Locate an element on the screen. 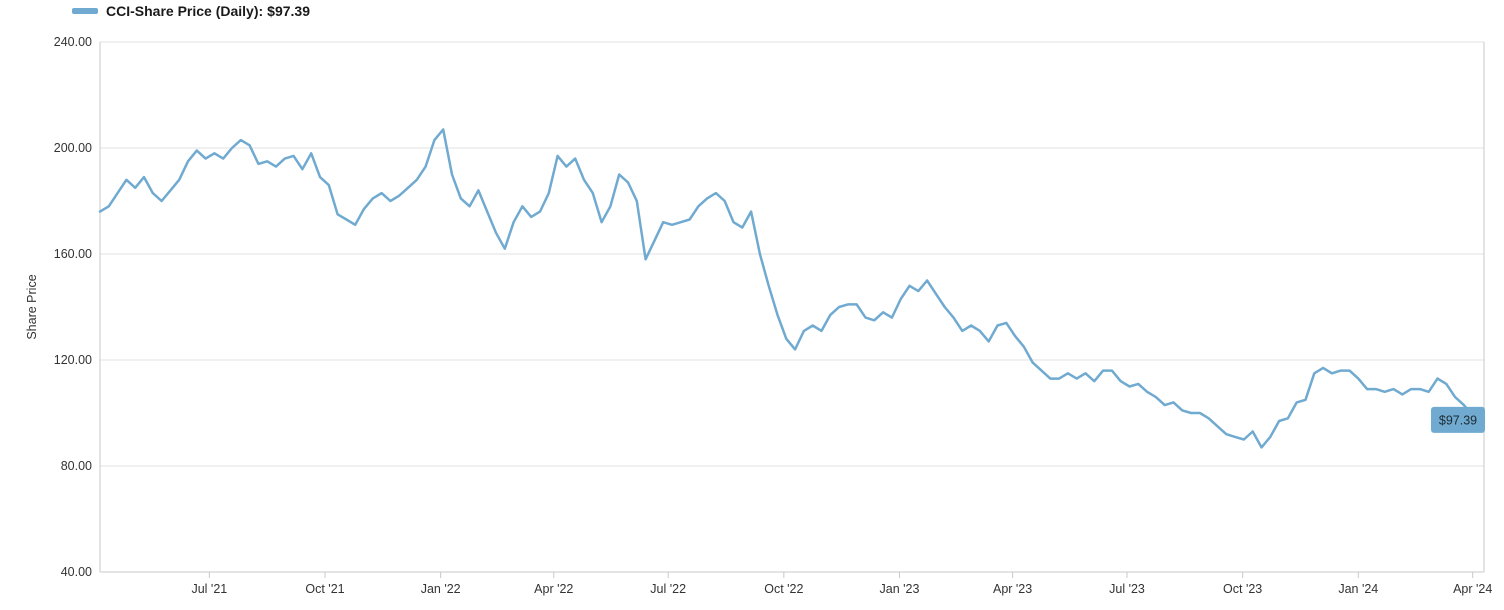 The width and height of the screenshot is (1504, 610). x-tick-label: Apr '24 is located at coordinates (1472, 589).